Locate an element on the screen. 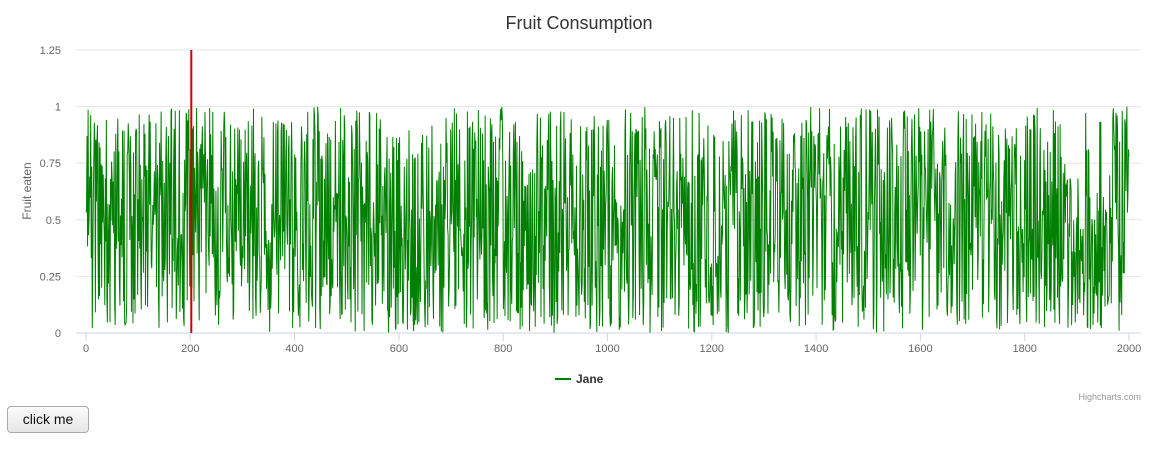  x-tick-label: 600 is located at coordinates (399, 349).